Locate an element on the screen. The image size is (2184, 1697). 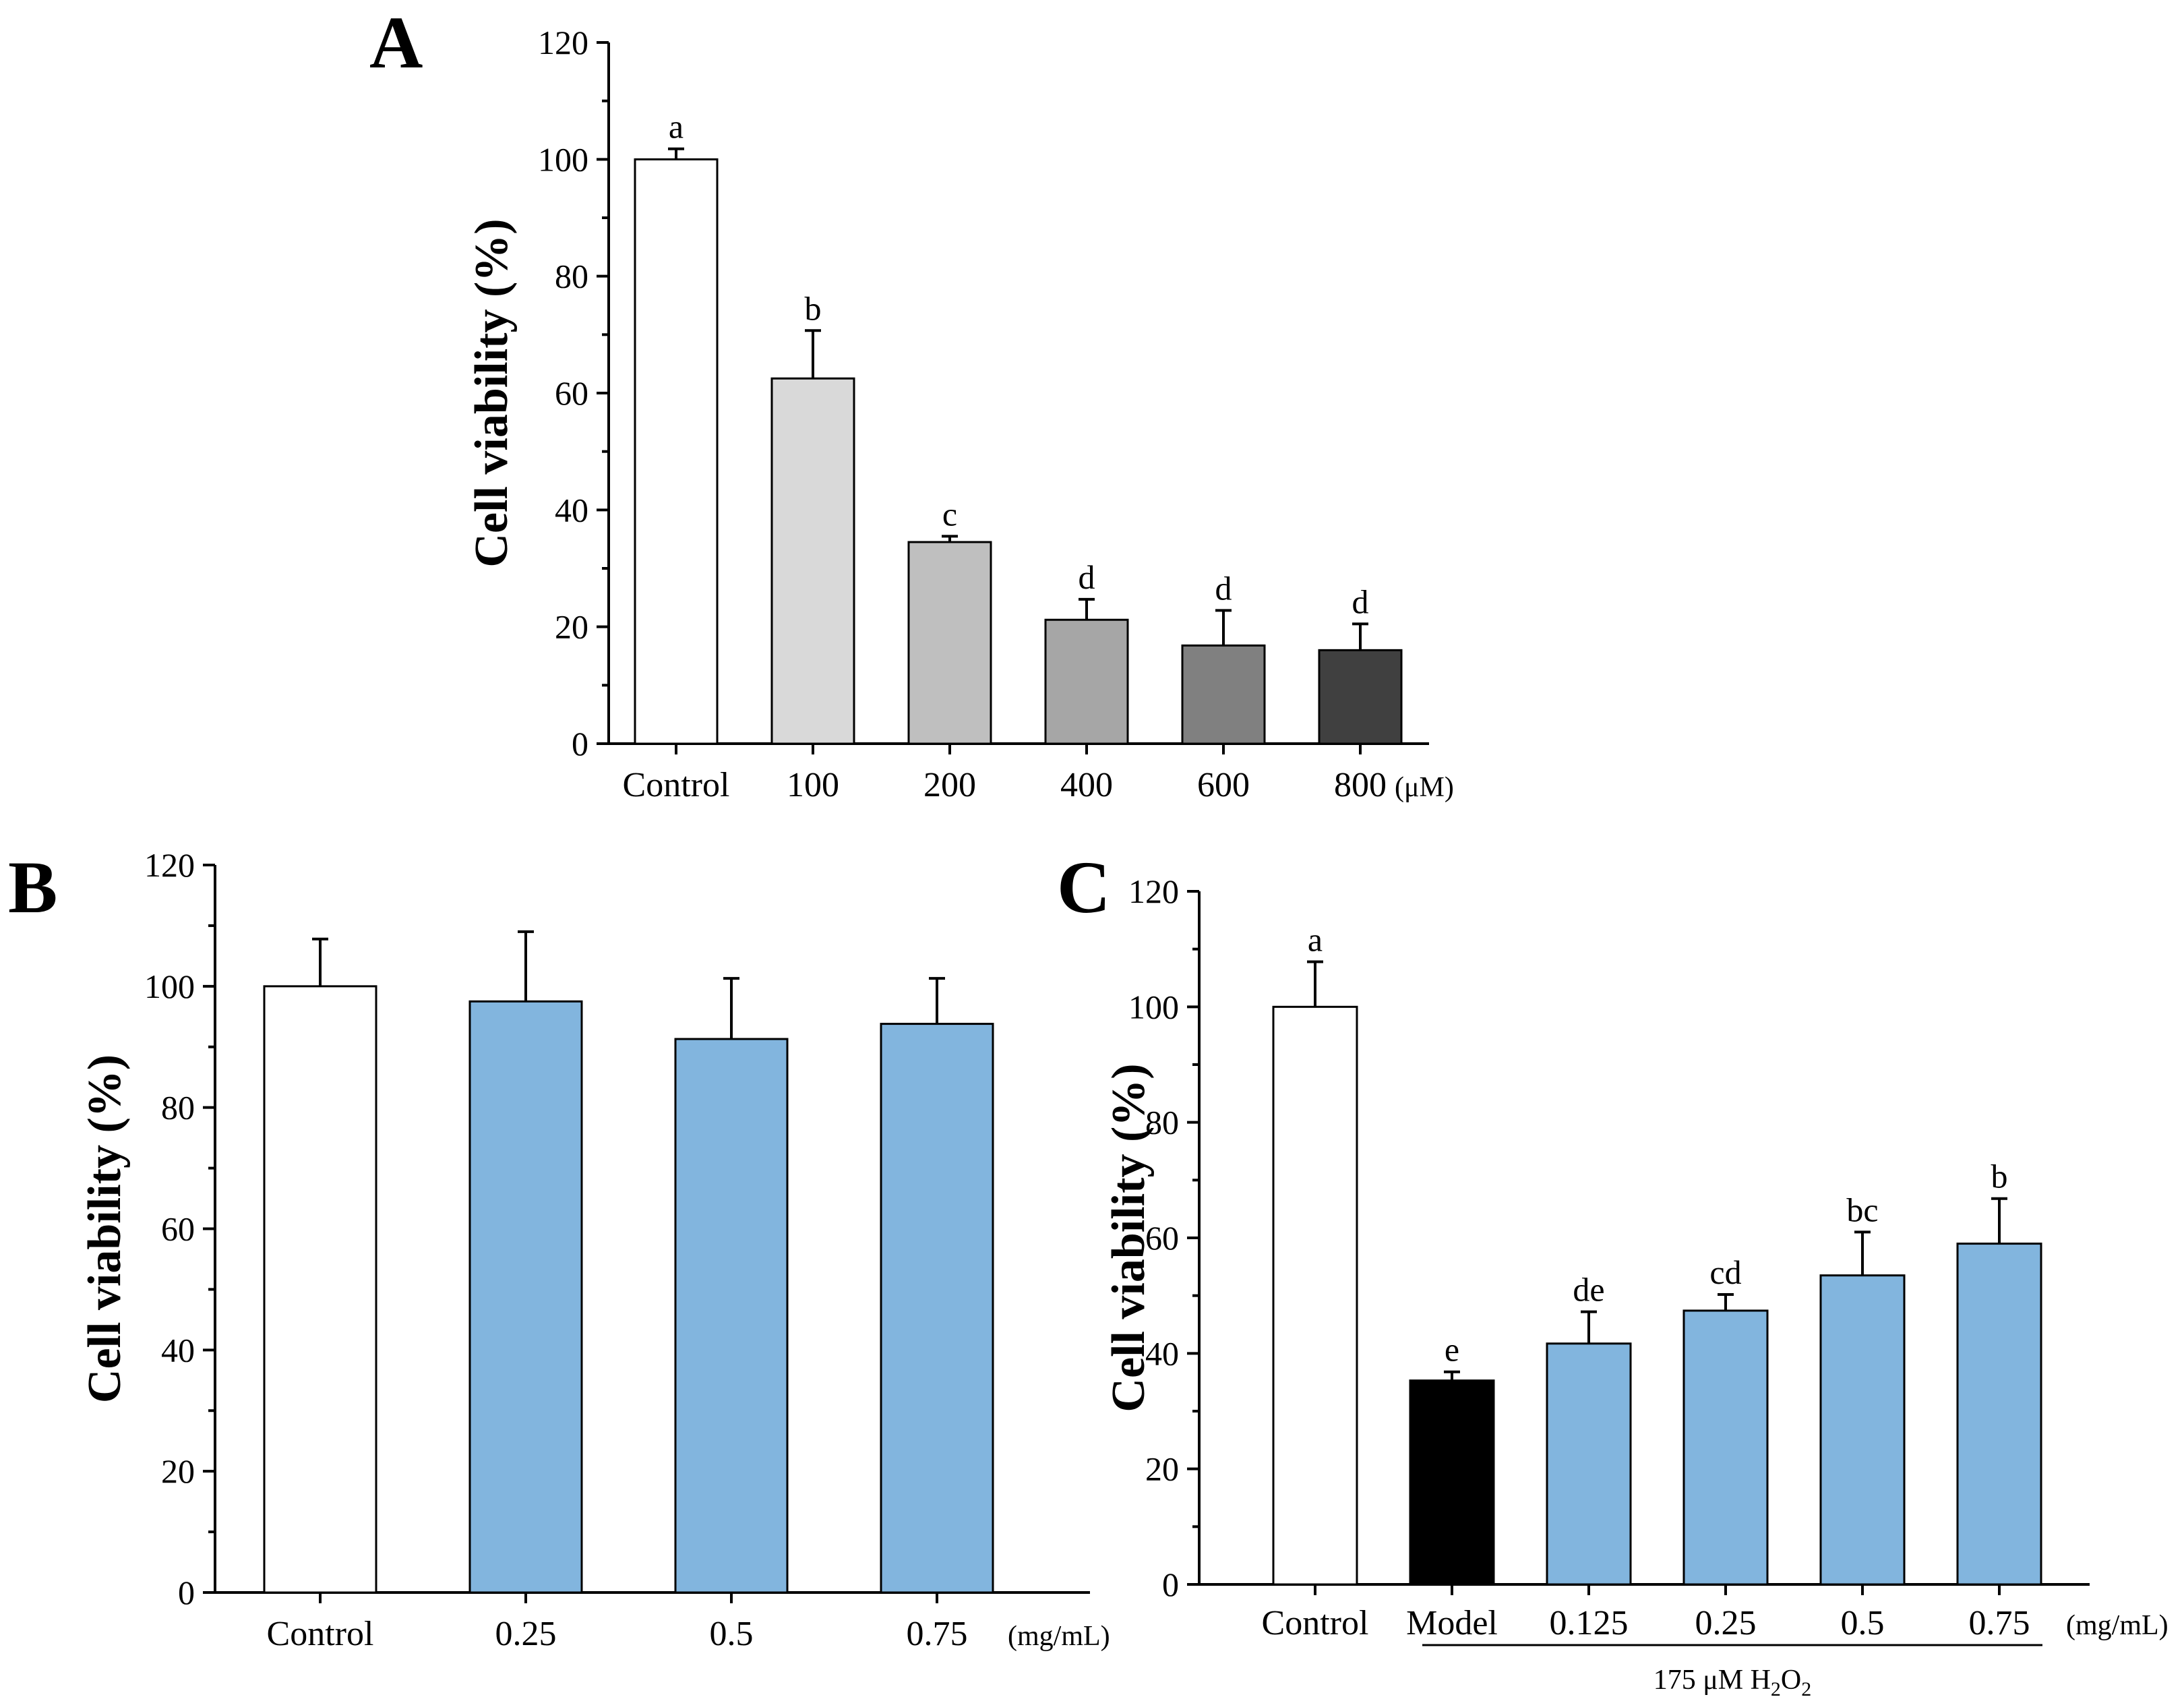
significance-label: c is located at coordinates (950, 514).